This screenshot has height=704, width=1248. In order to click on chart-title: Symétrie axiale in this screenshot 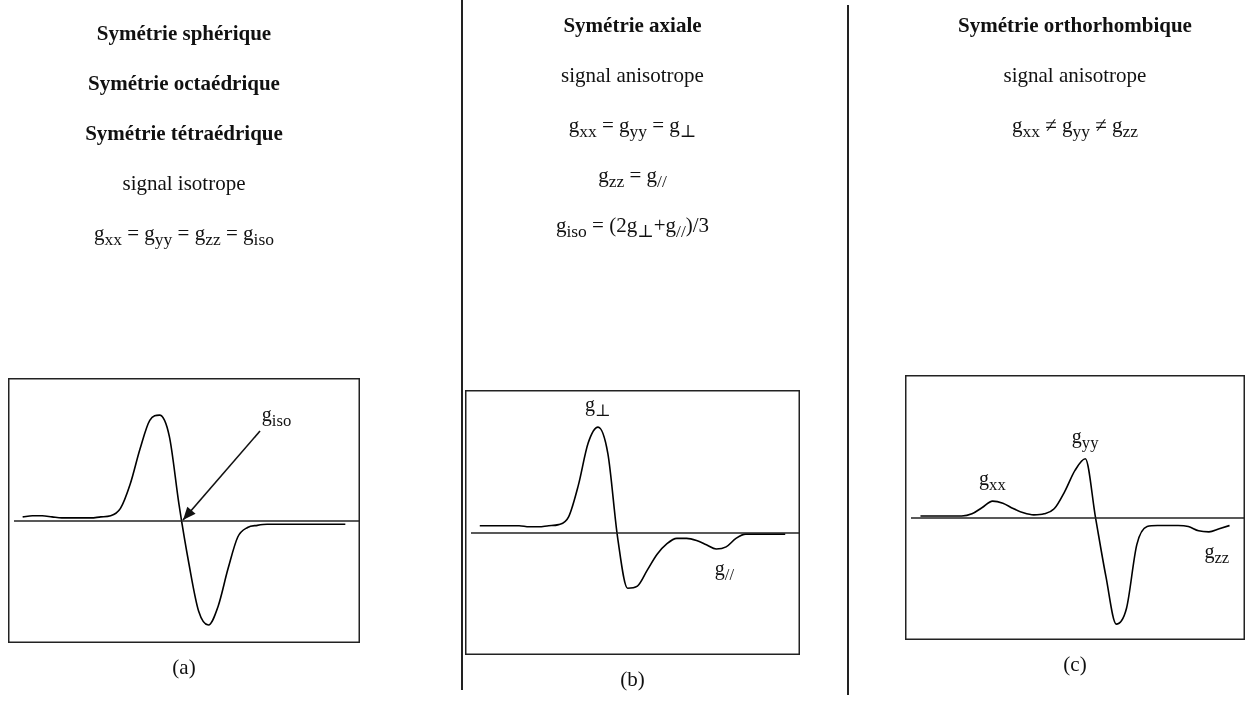, I will do `click(632, 25)`.